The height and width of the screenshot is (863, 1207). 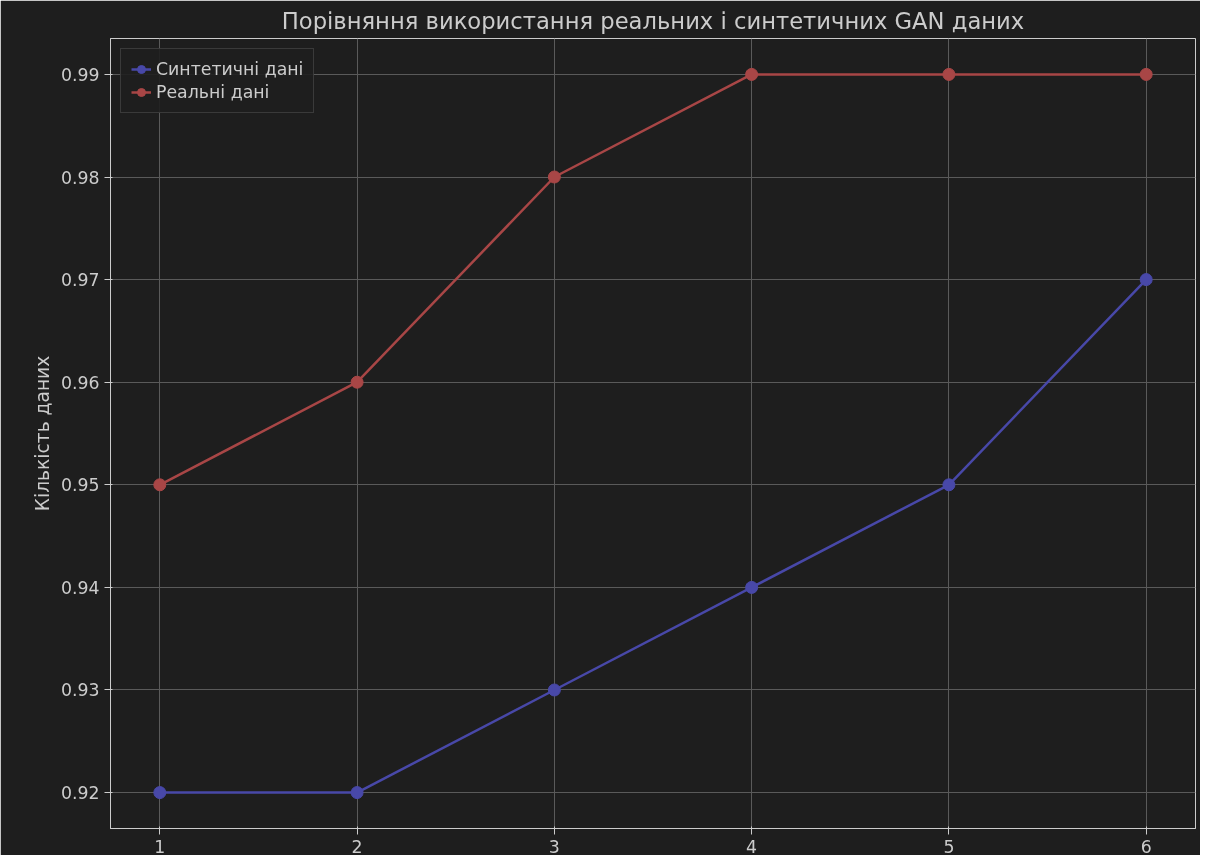 What do you see at coordinates (213, 92) in the screenshot?
I see `legend-label: Реальні дані` at bounding box center [213, 92].